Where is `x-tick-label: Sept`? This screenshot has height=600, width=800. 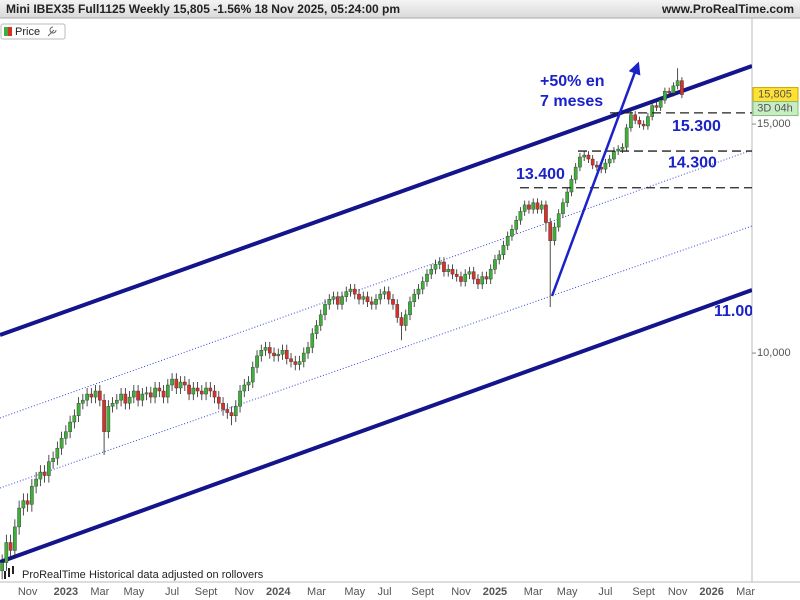 x-tick-label: Sept is located at coordinates (643, 592).